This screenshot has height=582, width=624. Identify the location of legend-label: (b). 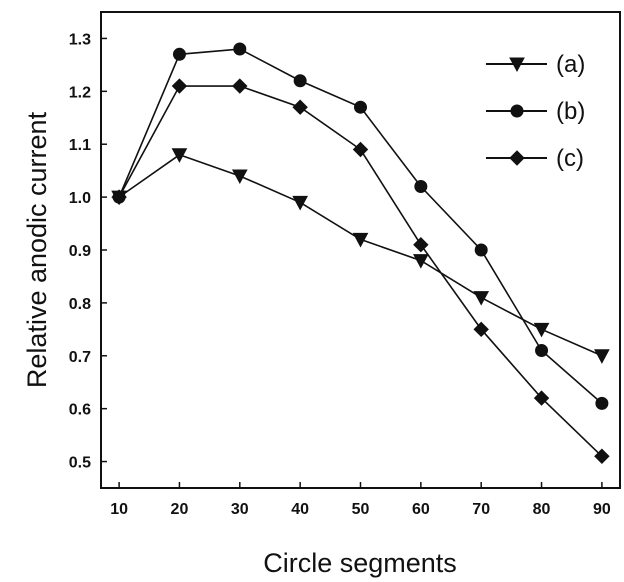
(570, 111).